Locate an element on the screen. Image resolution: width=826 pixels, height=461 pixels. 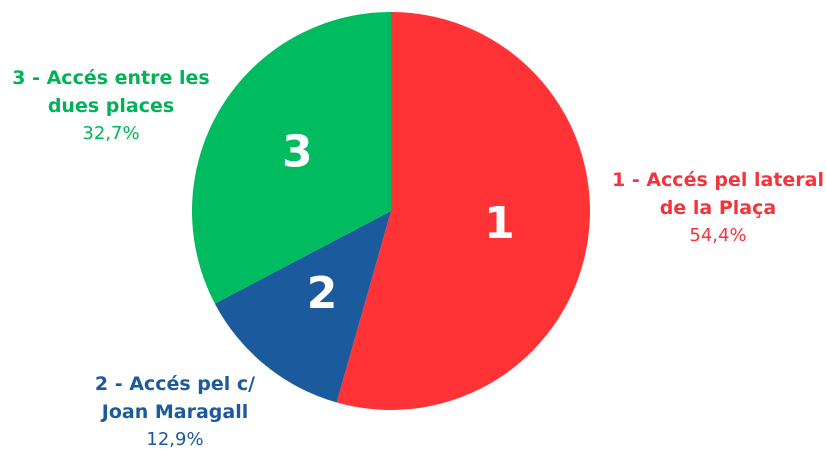
value-label: 12,9% is located at coordinates (175, 439).